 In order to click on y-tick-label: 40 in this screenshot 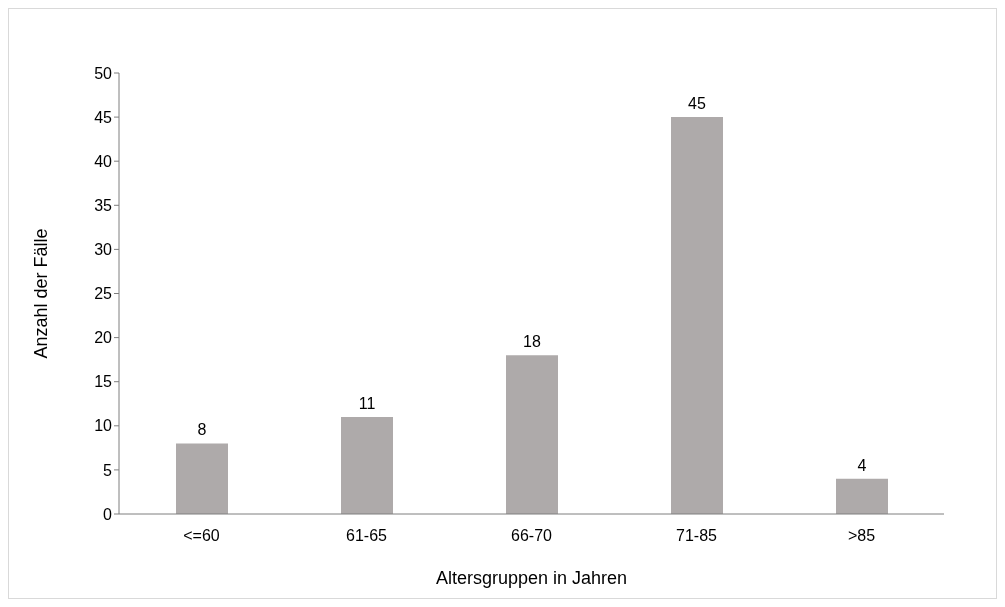, I will do `click(103, 161)`.